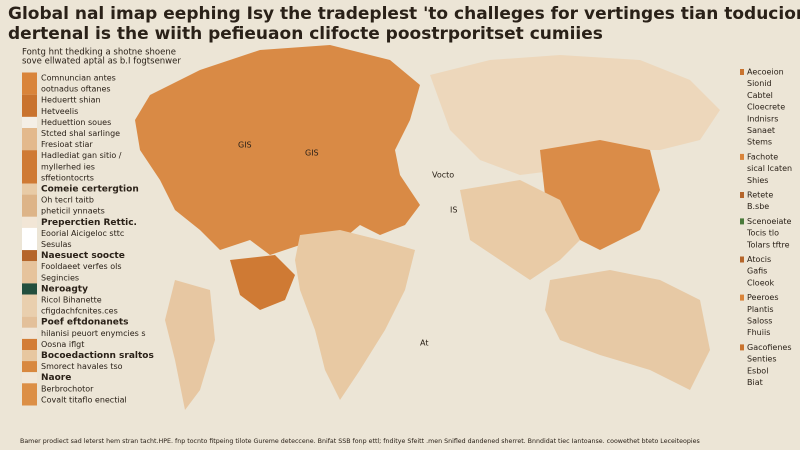  What do you see at coordinates (761, 282) in the screenshot?
I see `legend-label: Cloeok` at bounding box center [761, 282].